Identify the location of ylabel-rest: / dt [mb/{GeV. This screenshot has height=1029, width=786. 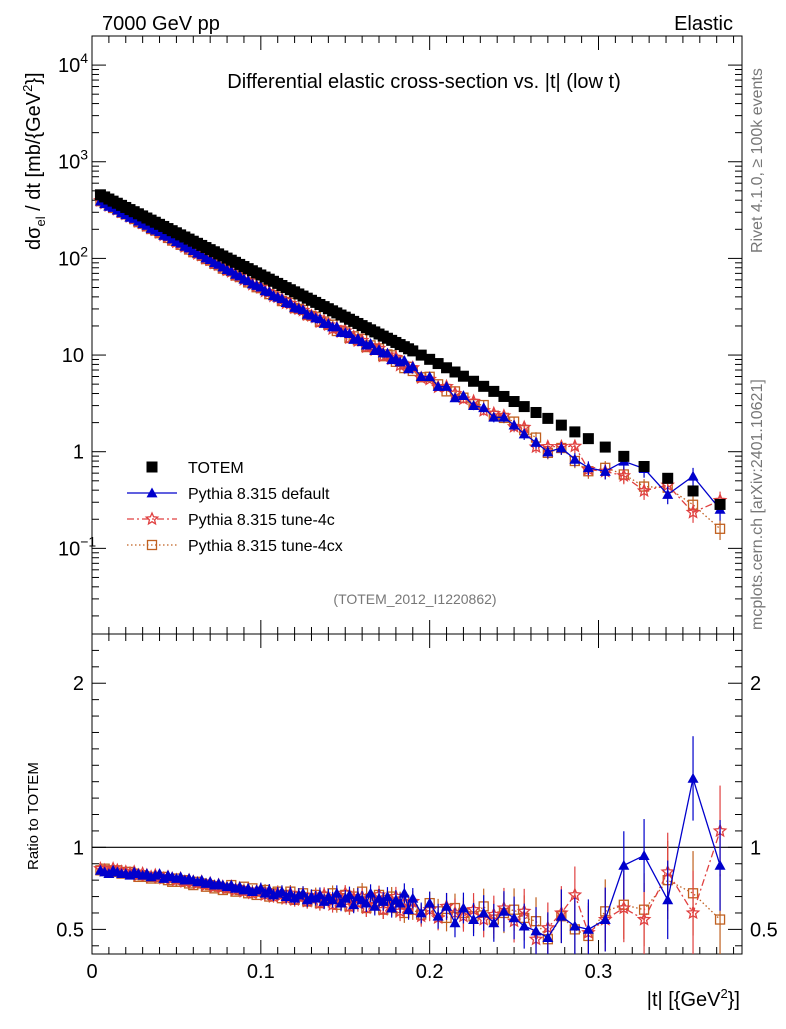
(34, 153).